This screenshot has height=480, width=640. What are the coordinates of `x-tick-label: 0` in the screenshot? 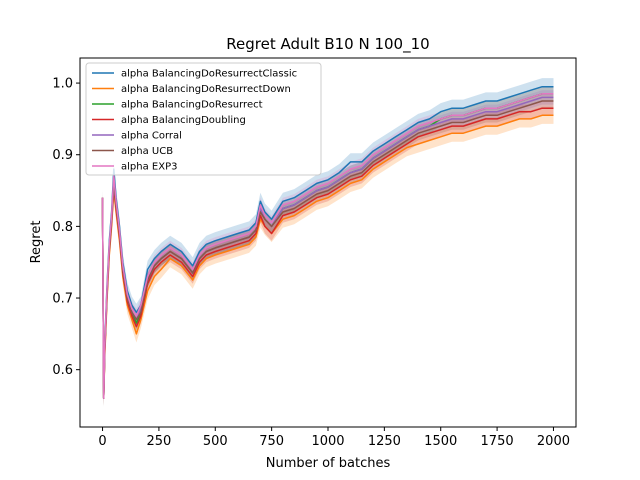 It's located at (102, 441).